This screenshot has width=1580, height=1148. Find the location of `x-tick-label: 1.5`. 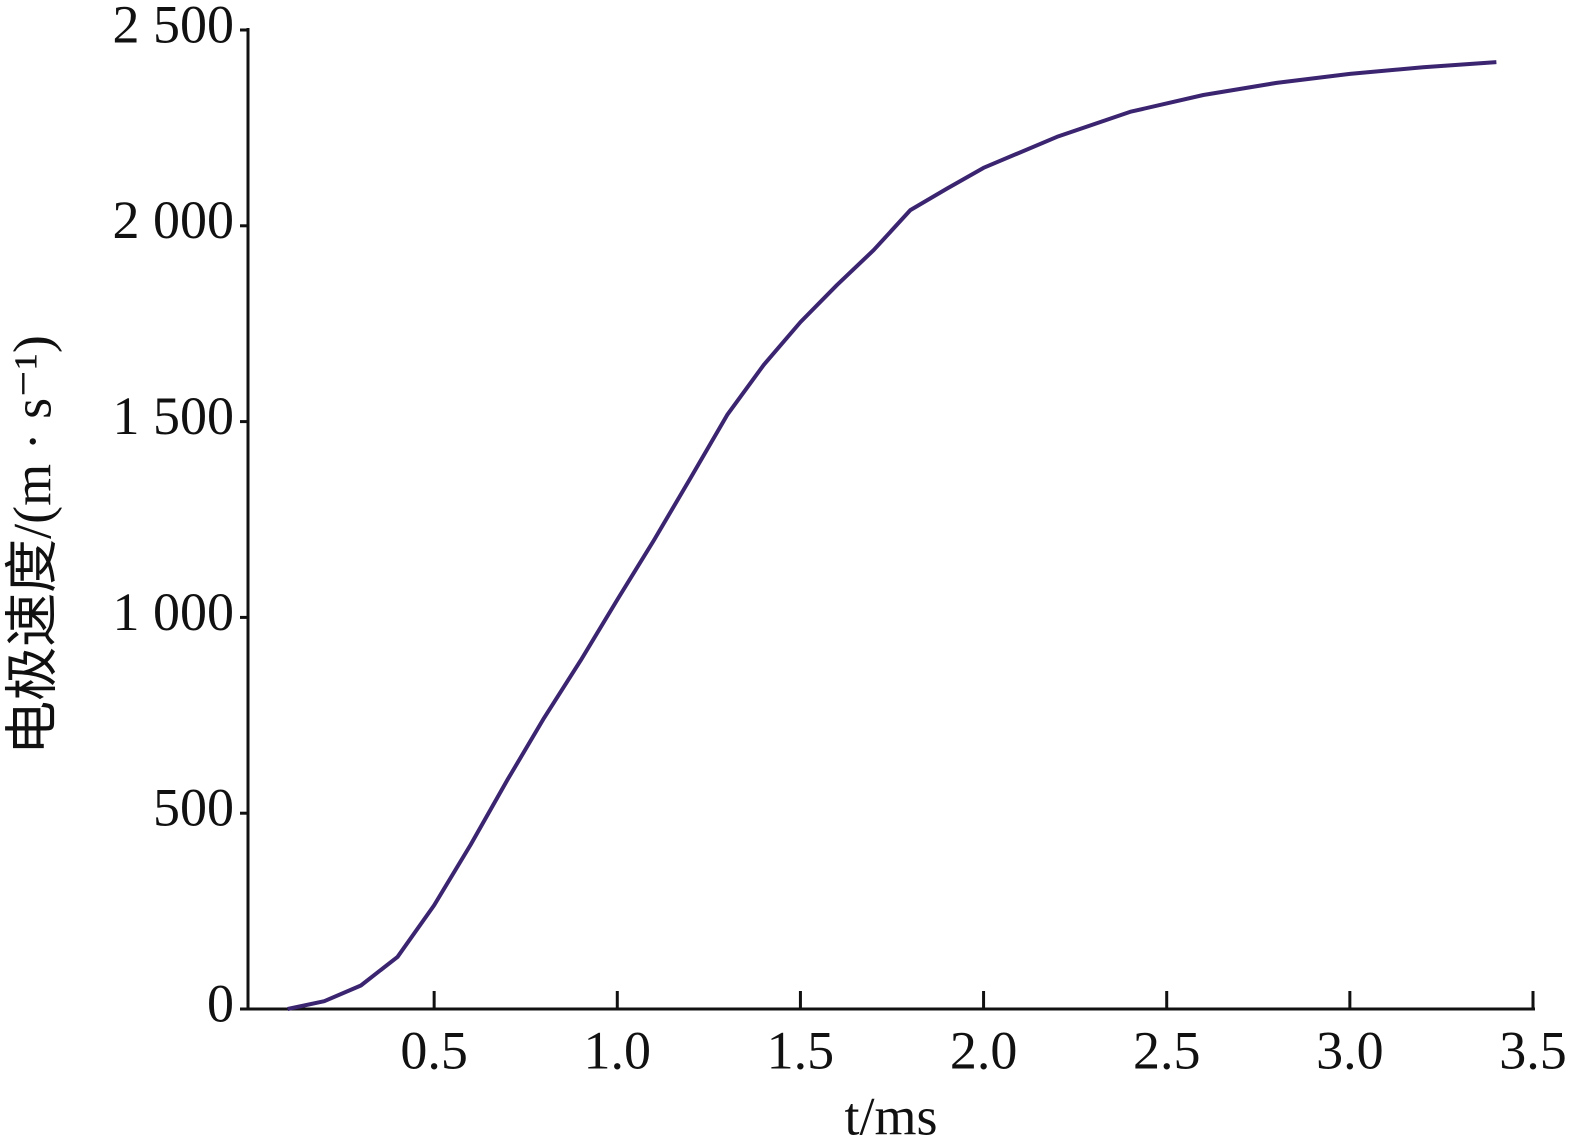

x-tick-label: 1.5 is located at coordinates (801, 1050).